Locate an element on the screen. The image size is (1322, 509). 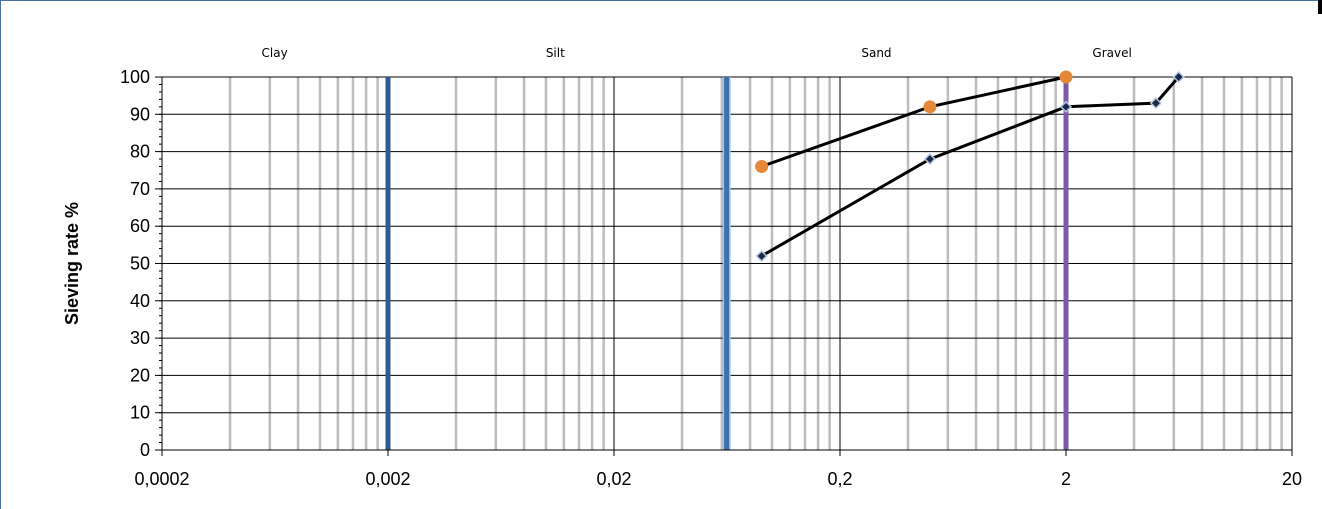
data-series is located at coordinates (970, 166).